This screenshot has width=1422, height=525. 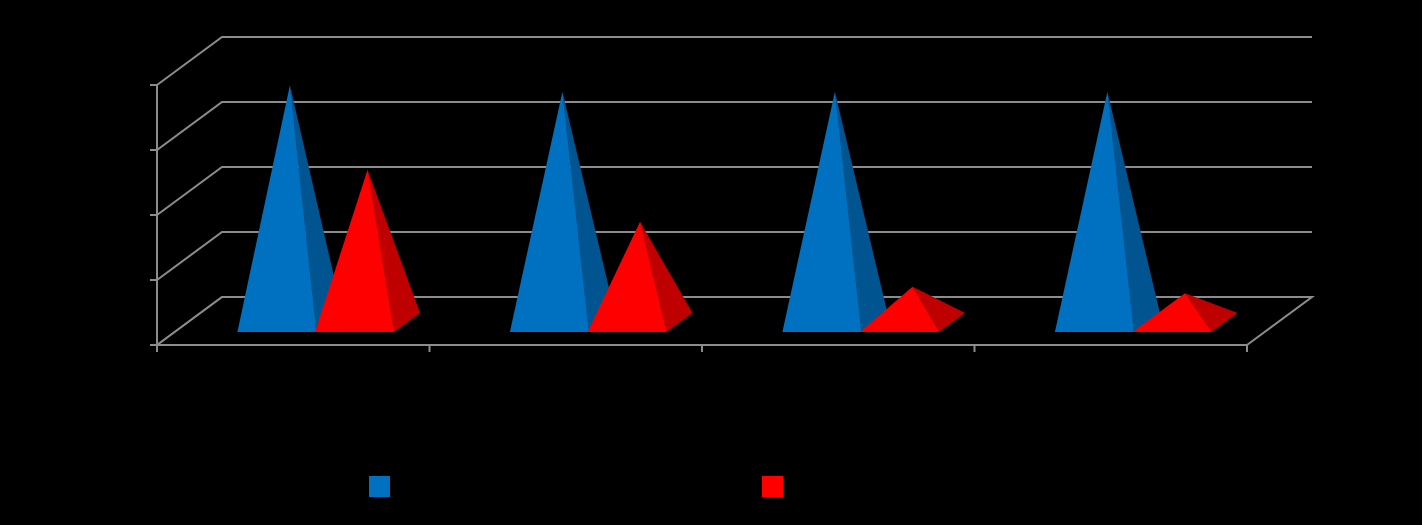 What do you see at coordinates (139, 214) in the screenshot?
I see `y-tick-label: 2` at bounding box center [139, 214].